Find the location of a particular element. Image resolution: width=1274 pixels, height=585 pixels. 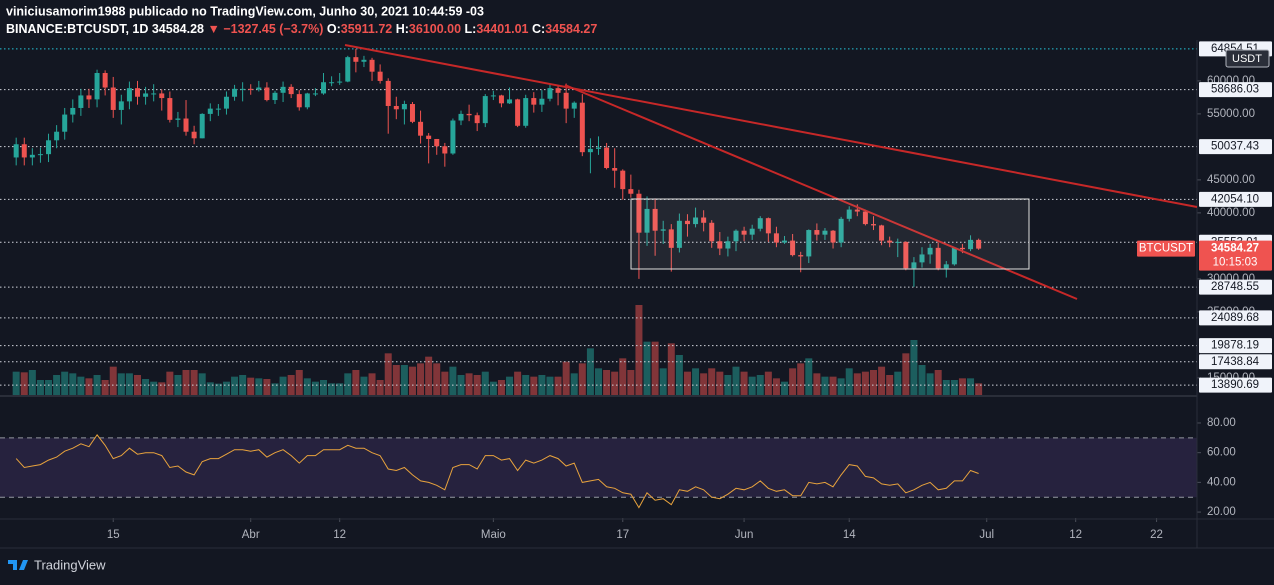

x-tick-label: 14 is located at coordinates (849, 535).